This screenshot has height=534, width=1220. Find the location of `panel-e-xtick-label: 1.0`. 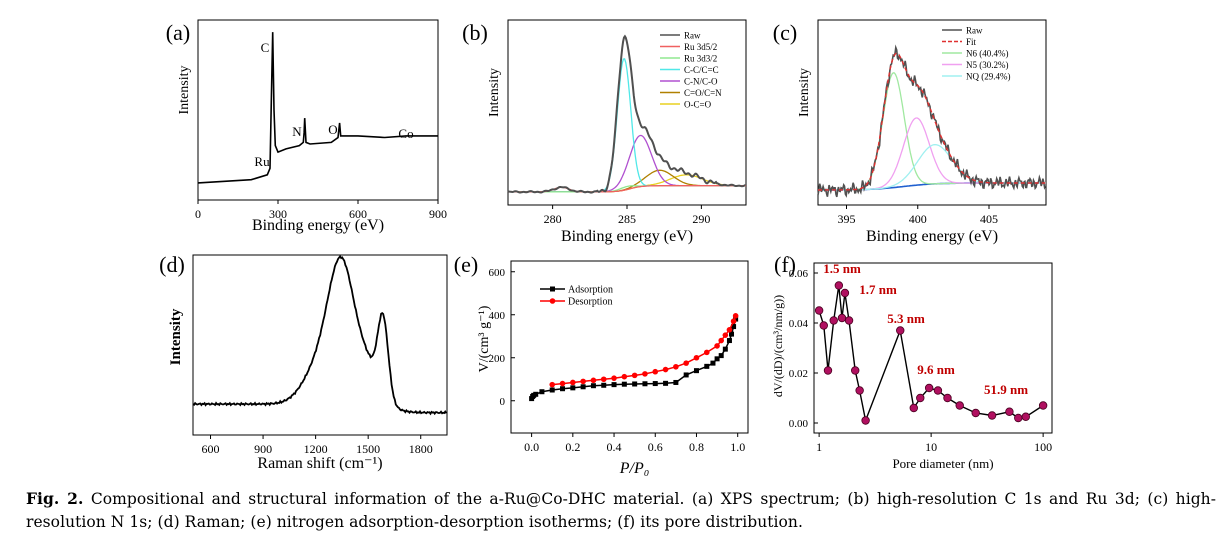

panel-e-xtick-label: 1.0 is located at coordinates (737, 447).